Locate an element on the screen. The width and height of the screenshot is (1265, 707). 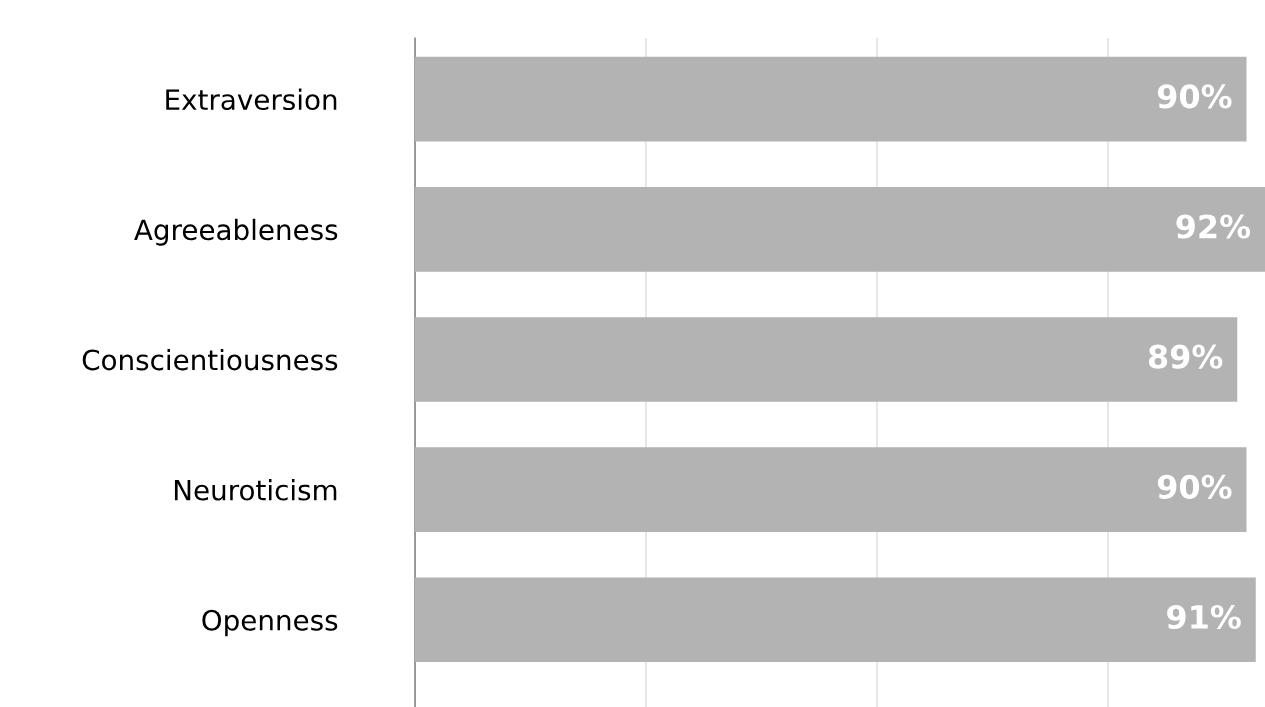
y-tick-label: Extraversion is located at coordinates (251, 99).